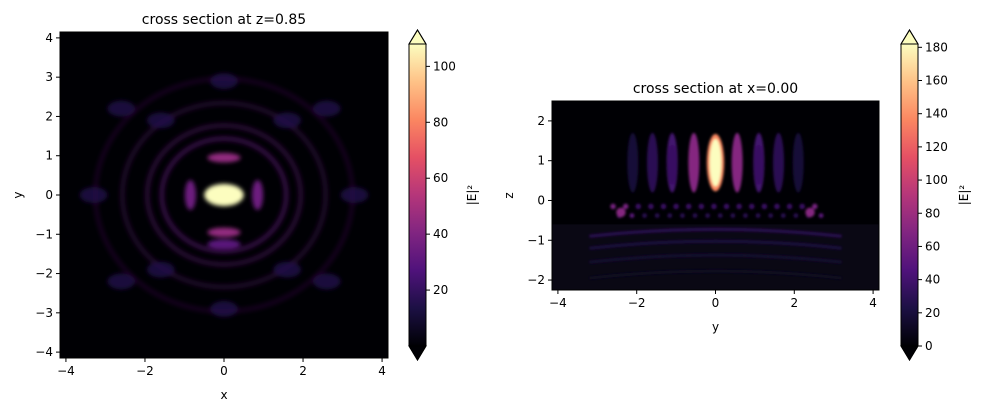  I want to click on interference-ring, so click(224, 195).